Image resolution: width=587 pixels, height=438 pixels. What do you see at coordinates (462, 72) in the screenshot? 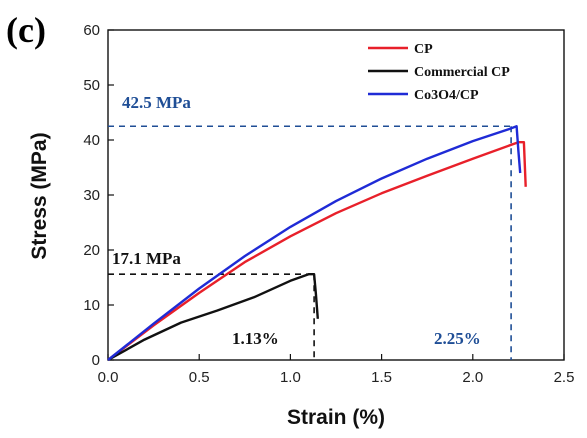
I see `legend-label: Commercial CP` at bounding box center [462, 72].